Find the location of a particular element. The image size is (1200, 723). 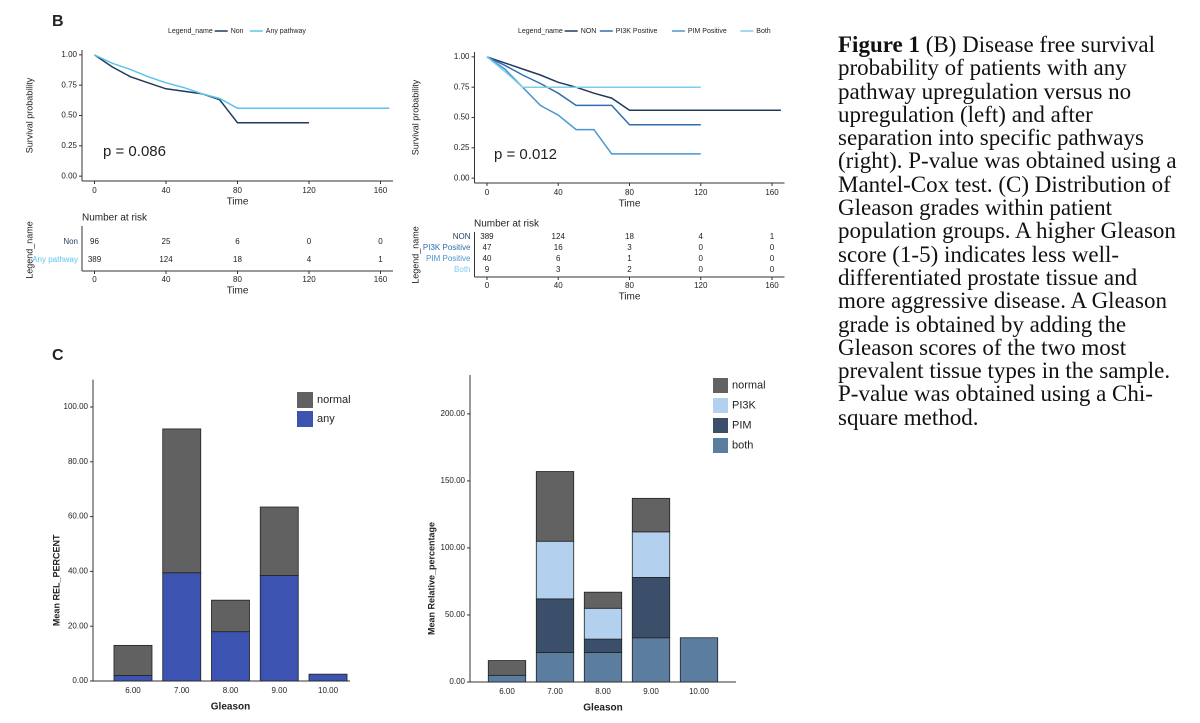

y-tick-label: 60.00 is located at coordinates (78, 516).